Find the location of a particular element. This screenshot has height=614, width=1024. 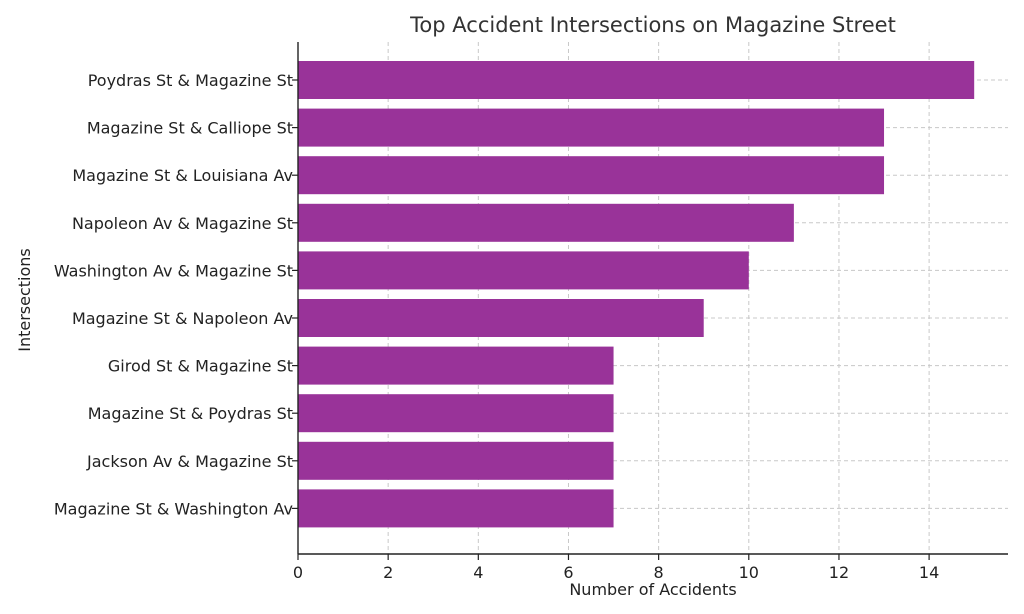

x-tick-label: 8 is located at coordinates (659, 572).